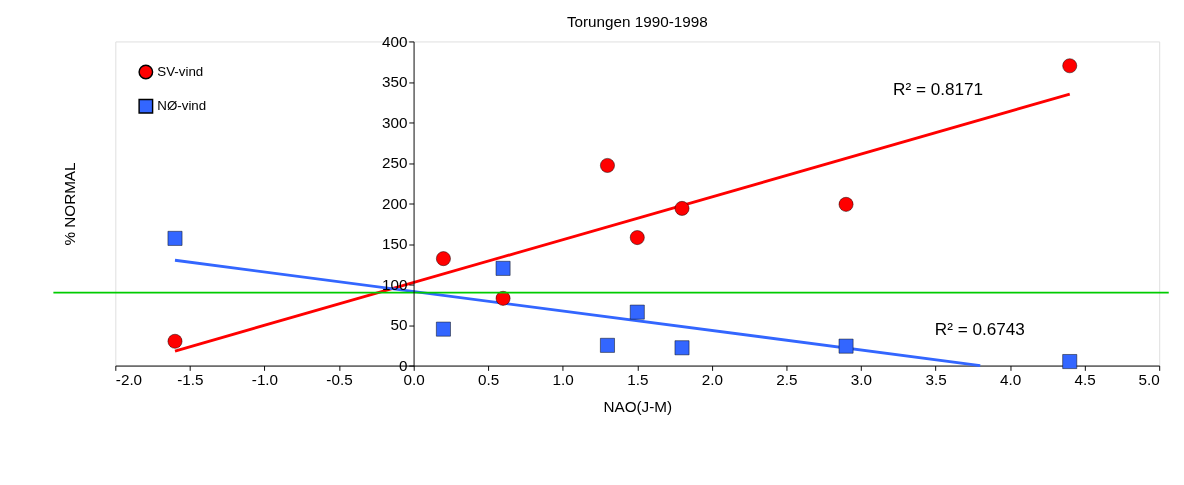 This screenshot has height=485, width=1184. I want to click on x-tick-label: 4.0, so click(1010, 380).